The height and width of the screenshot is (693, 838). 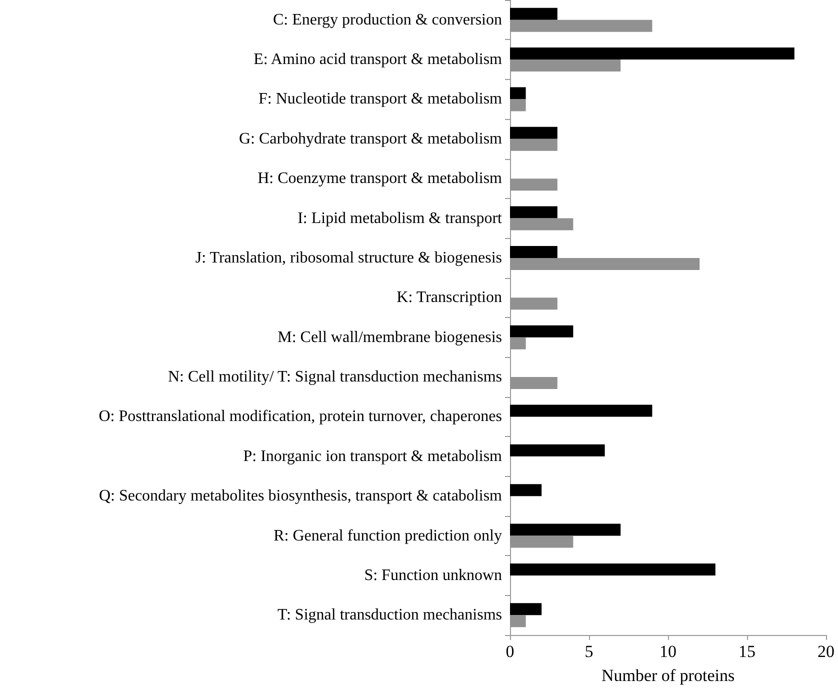 I want to click on x-tick-label: 10, so click(x=668, y=651).